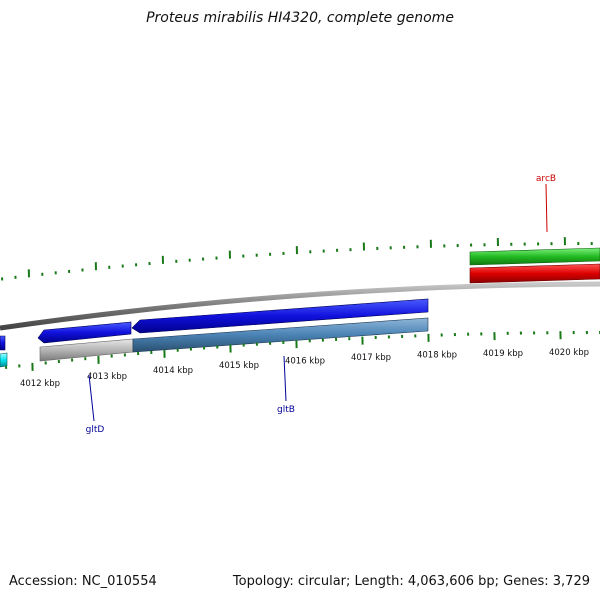 The image size is (600, 600). What do you see at coordinates (546, 208) in the screenshot?
I see `arcB-pointer` at bounding box center [546, 208].